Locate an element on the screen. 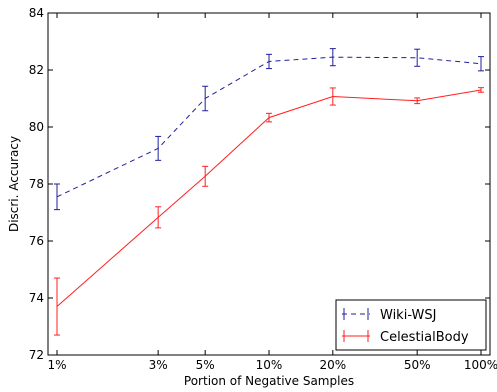 The width and height of the screenshot is (497, 392). x-tick-label: 5% is located at coordinates (205, 365).